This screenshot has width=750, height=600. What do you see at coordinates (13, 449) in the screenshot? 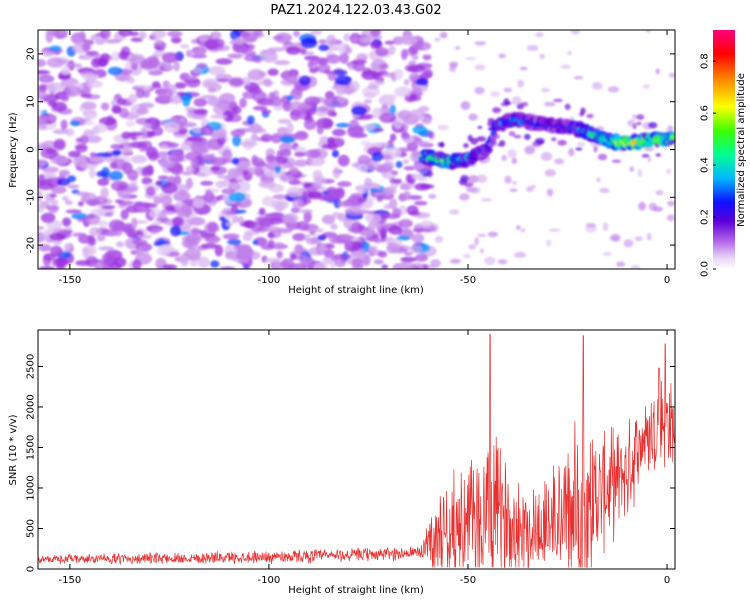
I see `snr-y-label: SNR (10 * v/v)` at bounding box center [13, 449].